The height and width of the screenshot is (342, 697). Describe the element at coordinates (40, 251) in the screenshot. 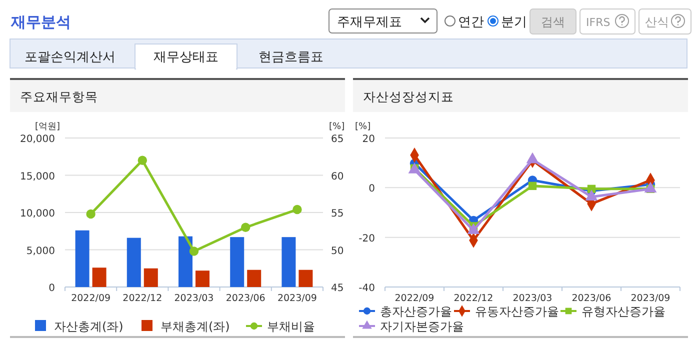

I see `y-tick-label: 5,000` at that location.